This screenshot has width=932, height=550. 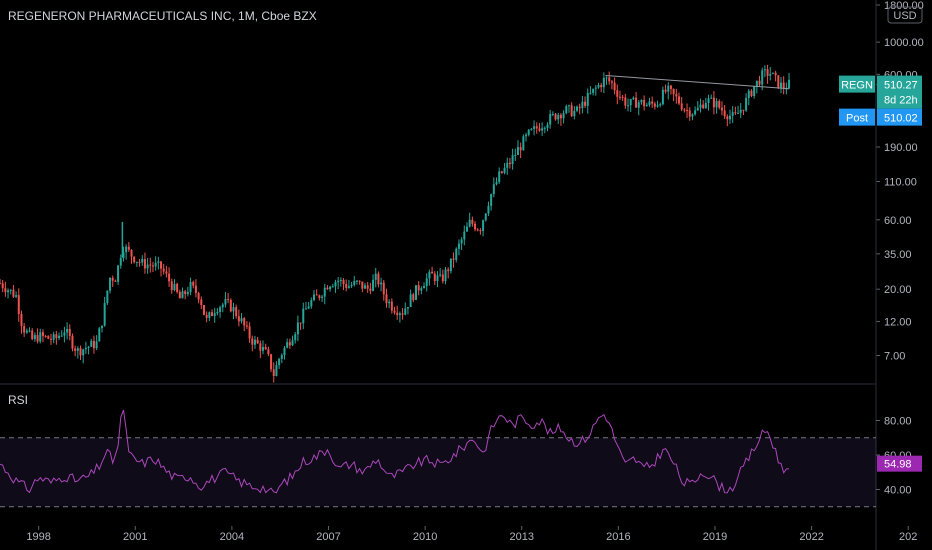 What do you see at coordinates (697, 82) in the screenshot?
I see `trendline` at bounding box center [697, 82].